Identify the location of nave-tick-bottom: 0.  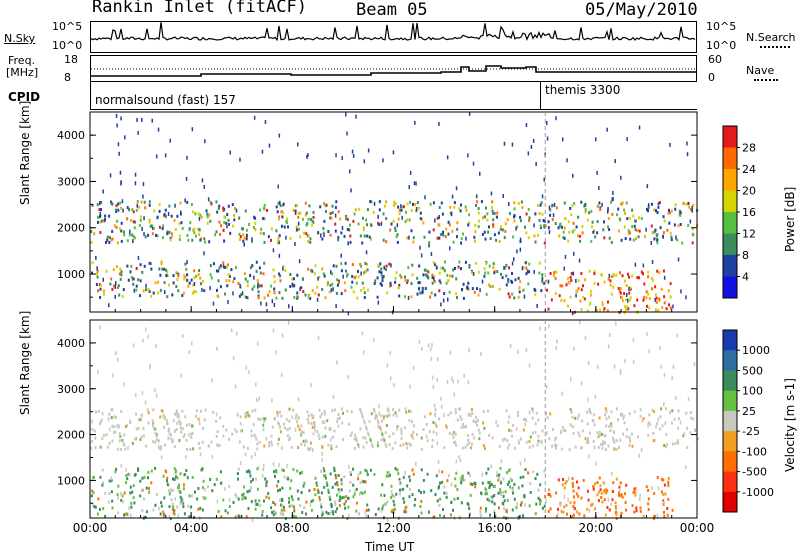
(711, 77).